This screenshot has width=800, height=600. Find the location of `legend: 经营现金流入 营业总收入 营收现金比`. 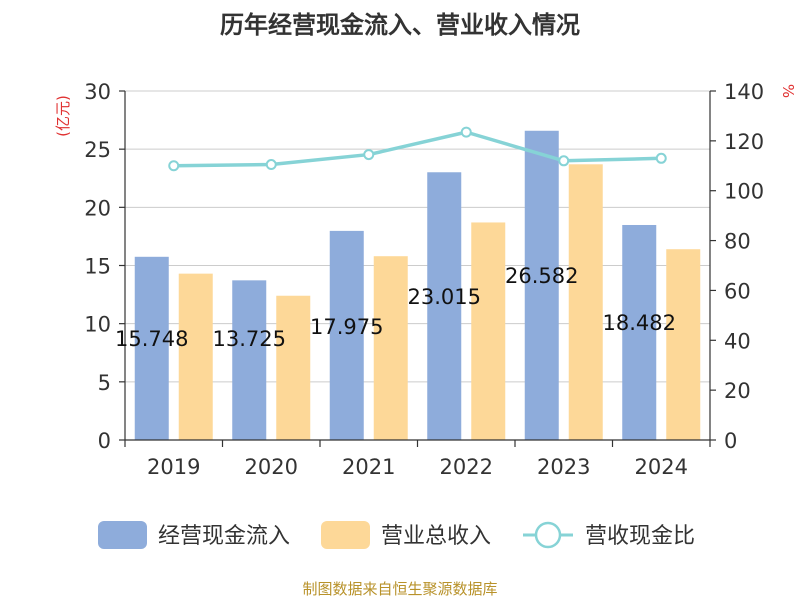

legend: 经营现金流入 营业总收入 营收现金比 is located at coordinates (396, 535).